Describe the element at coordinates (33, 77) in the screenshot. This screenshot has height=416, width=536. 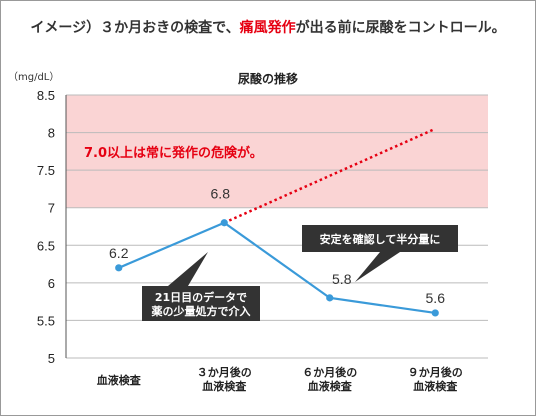
I see `y-axis-unit: （mg/dL）` at that location.